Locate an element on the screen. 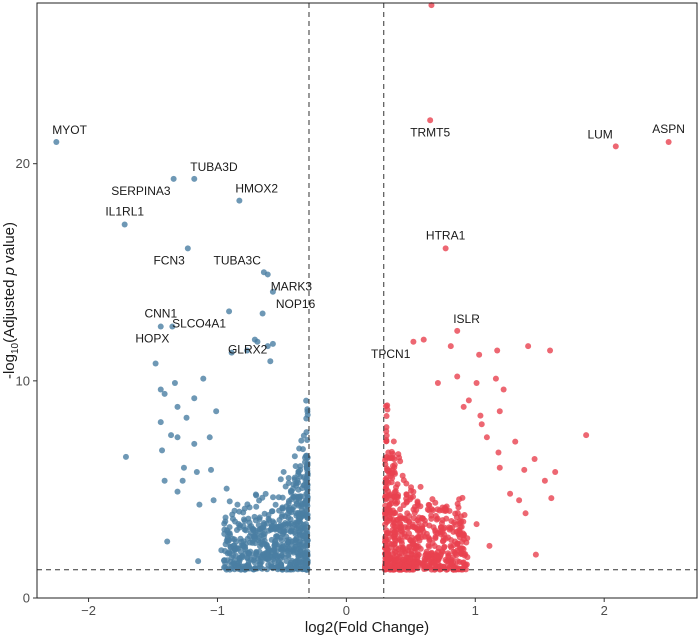  y-title-italic: p is located at coordinates (9, 271).